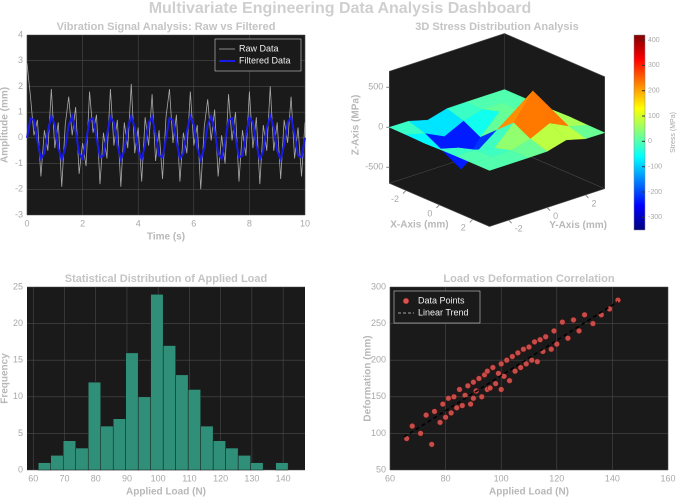 This screenshot has width=680, height=497. What do you see at coordinates (419, 225) in the screenshot?
I see `x-axis-label: X-Axis (mm)` at bounding box center [419, 225].